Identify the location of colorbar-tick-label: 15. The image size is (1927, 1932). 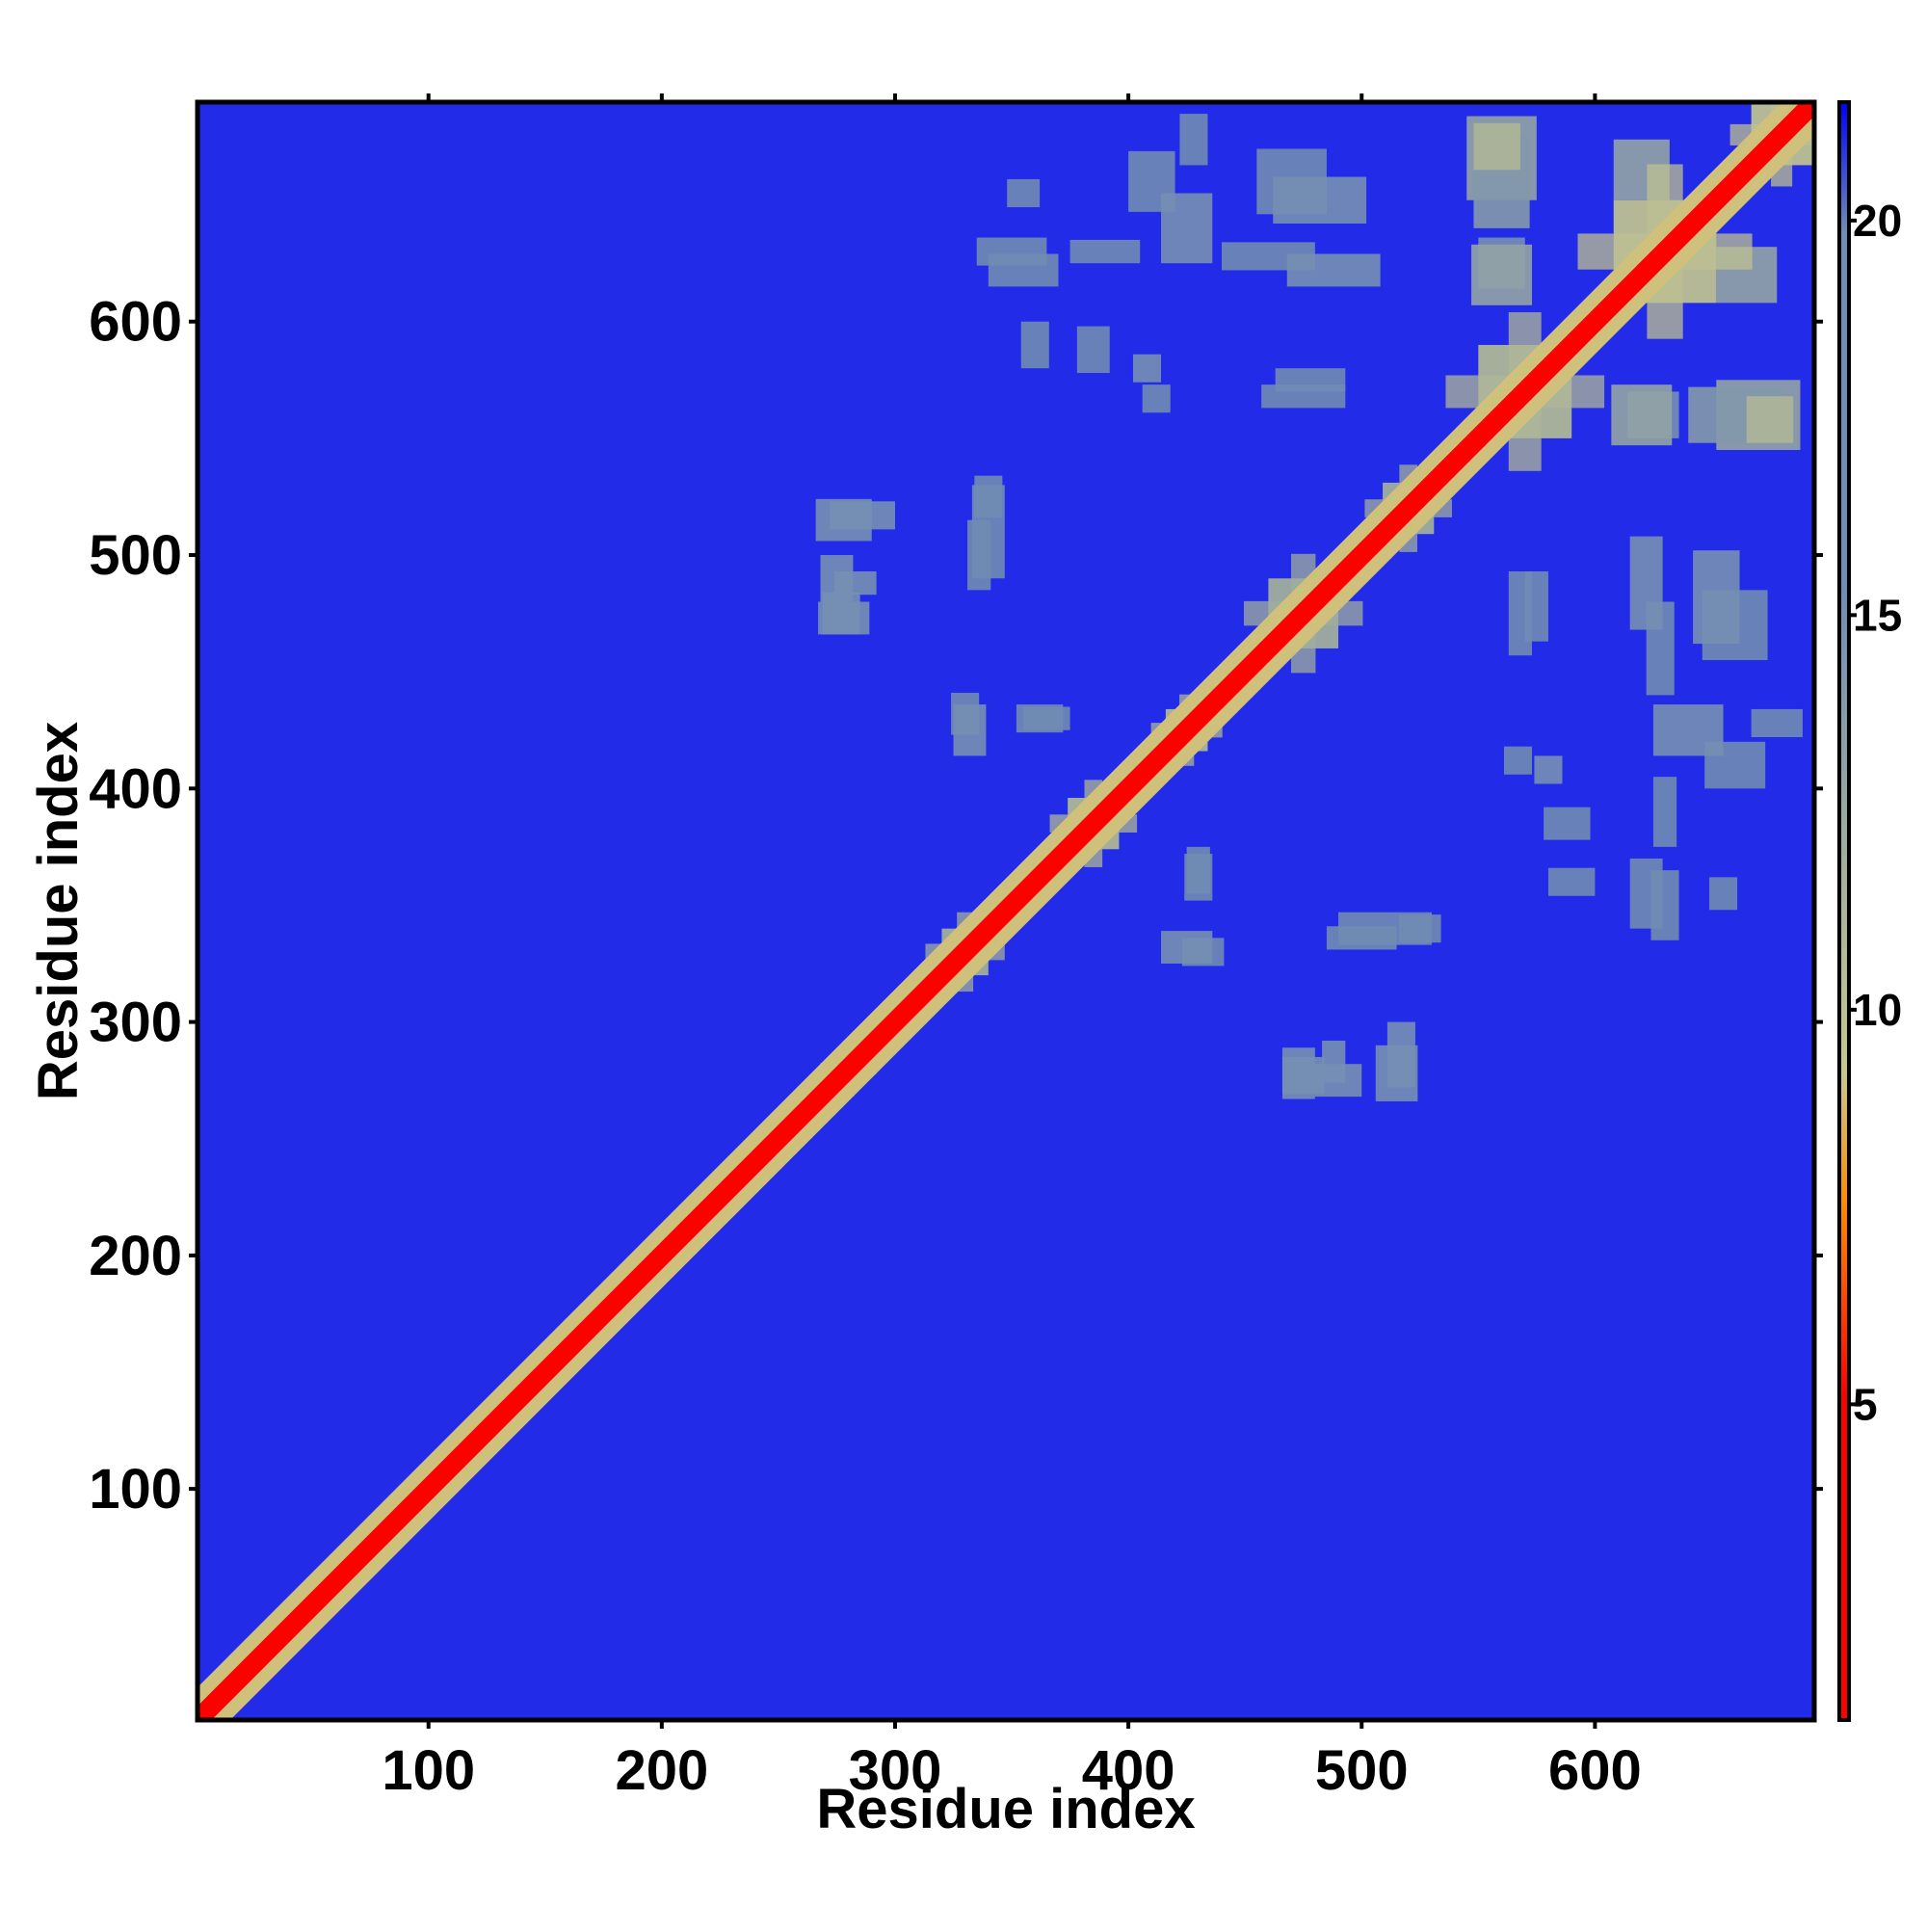
(1878, 615).